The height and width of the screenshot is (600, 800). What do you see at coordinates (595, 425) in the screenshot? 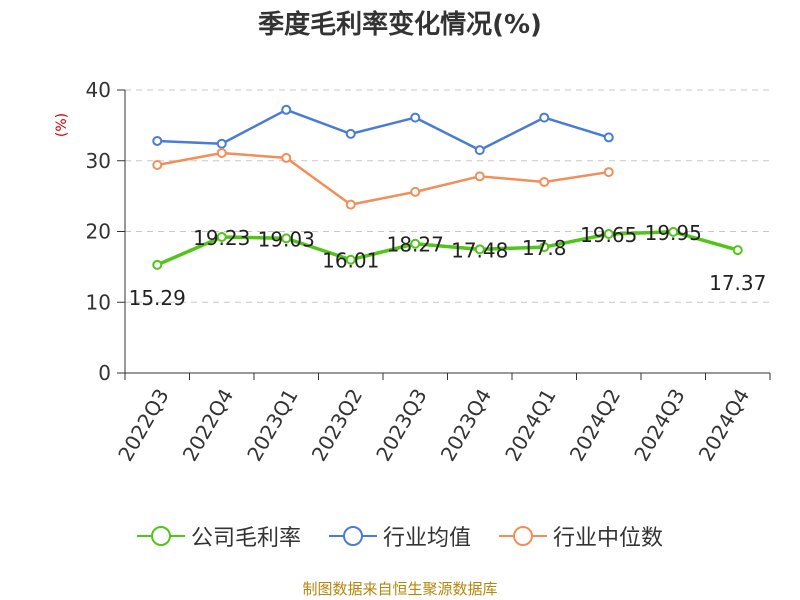
I see `x-tick-label: 2024Q2` at bounding box center [595, 425].